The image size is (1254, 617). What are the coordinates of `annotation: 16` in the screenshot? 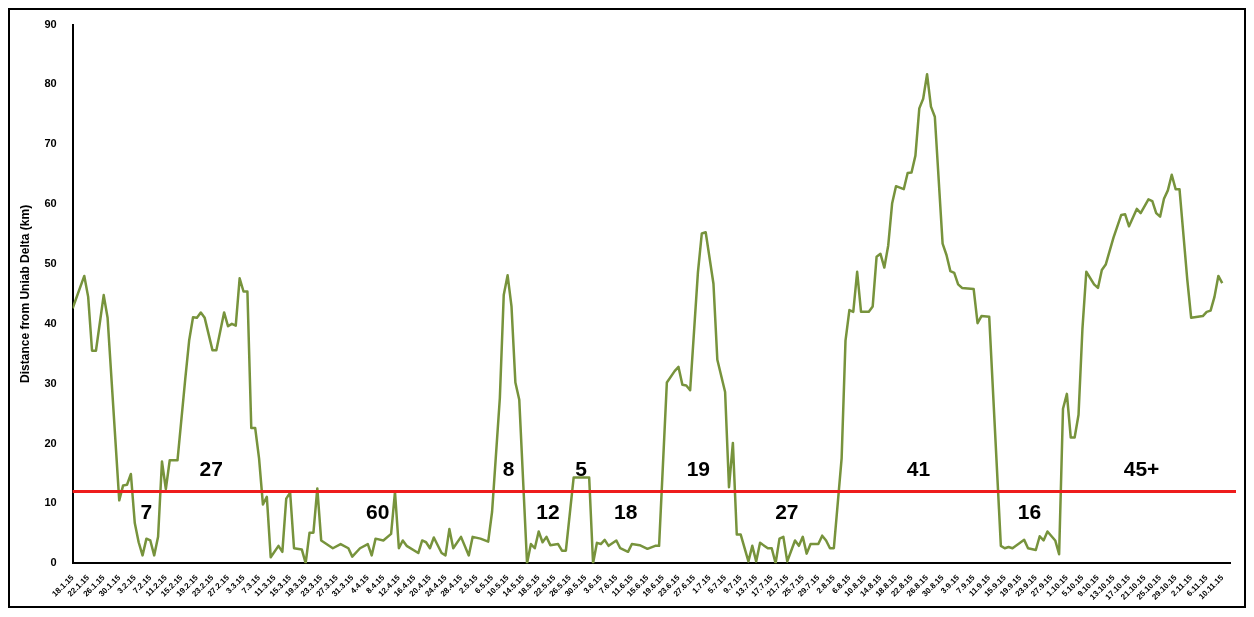 It's located at (1029, 512).